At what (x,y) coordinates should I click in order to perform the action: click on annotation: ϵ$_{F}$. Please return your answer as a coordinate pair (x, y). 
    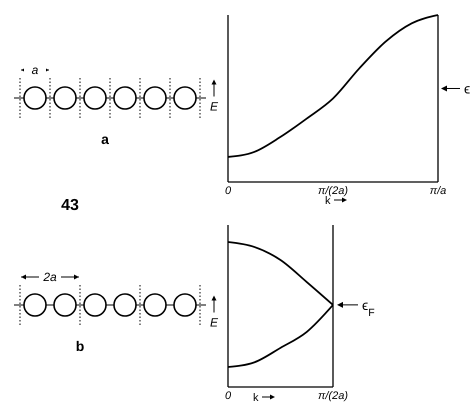
    Looking at the image, I should click on (368, 307).